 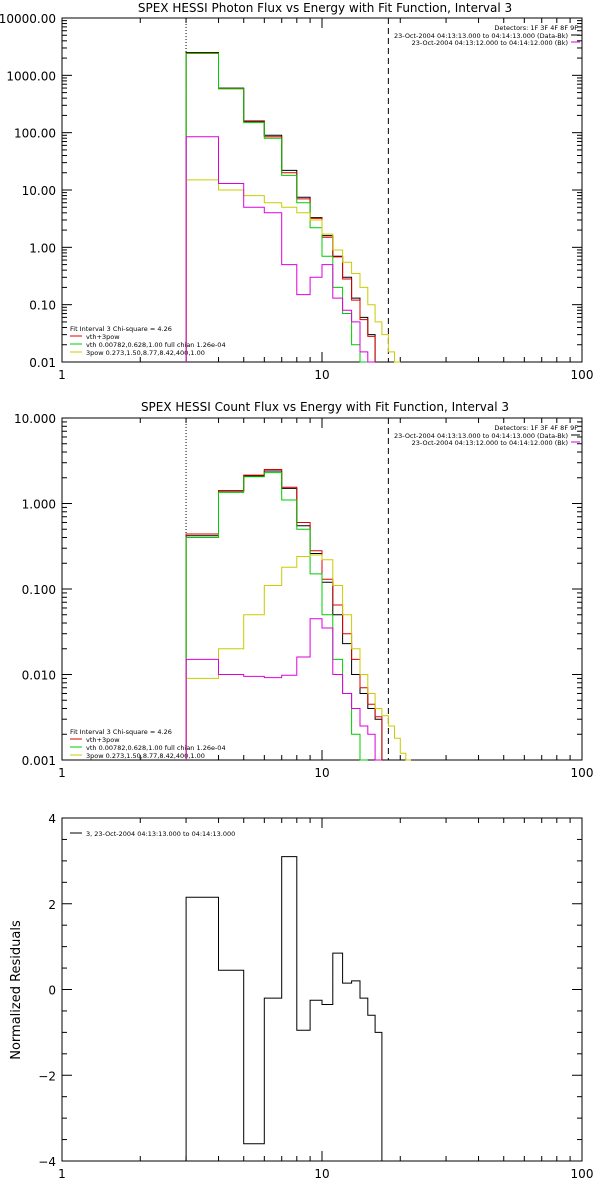 What do you see at coordinates (39, 676) in the screenshot?
I see `y-tick-label: 0.010` at bounding box center [39, 676].